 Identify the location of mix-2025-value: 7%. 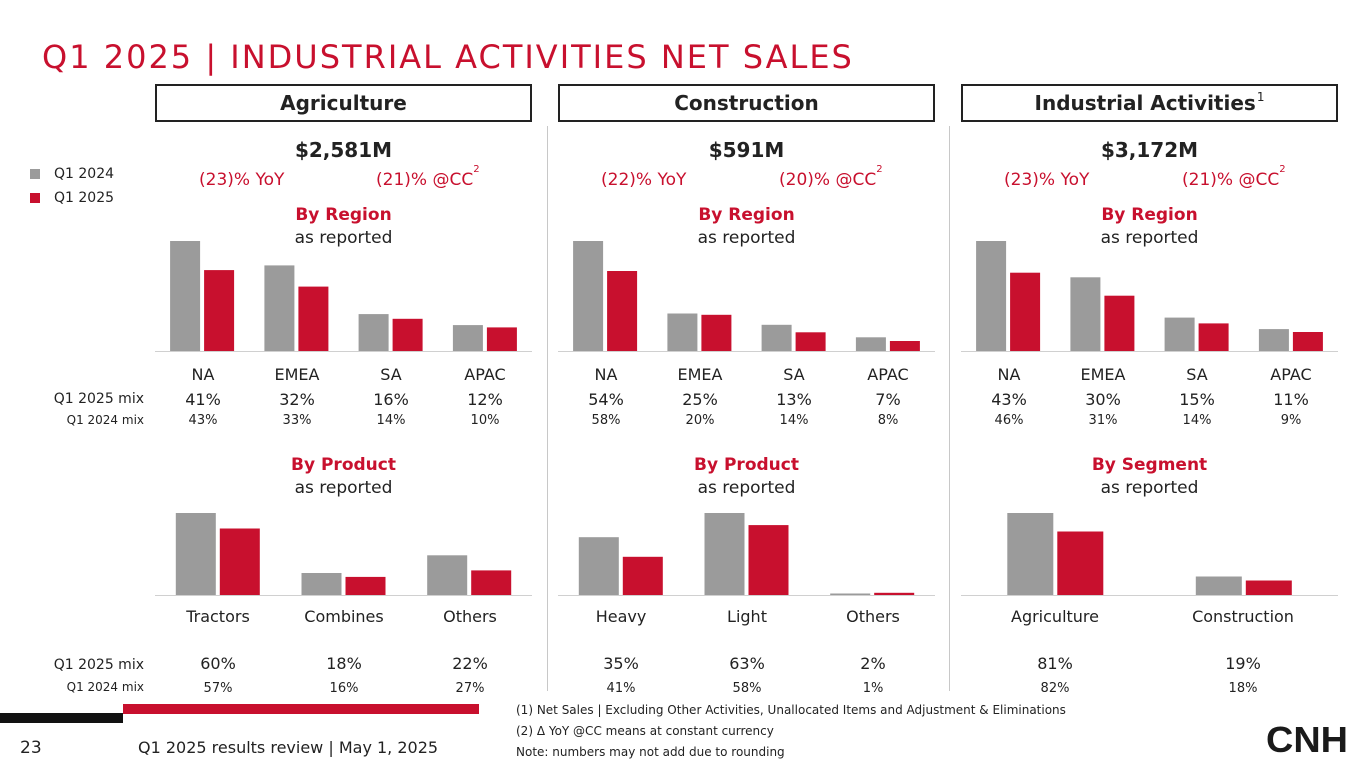
(888, 399).